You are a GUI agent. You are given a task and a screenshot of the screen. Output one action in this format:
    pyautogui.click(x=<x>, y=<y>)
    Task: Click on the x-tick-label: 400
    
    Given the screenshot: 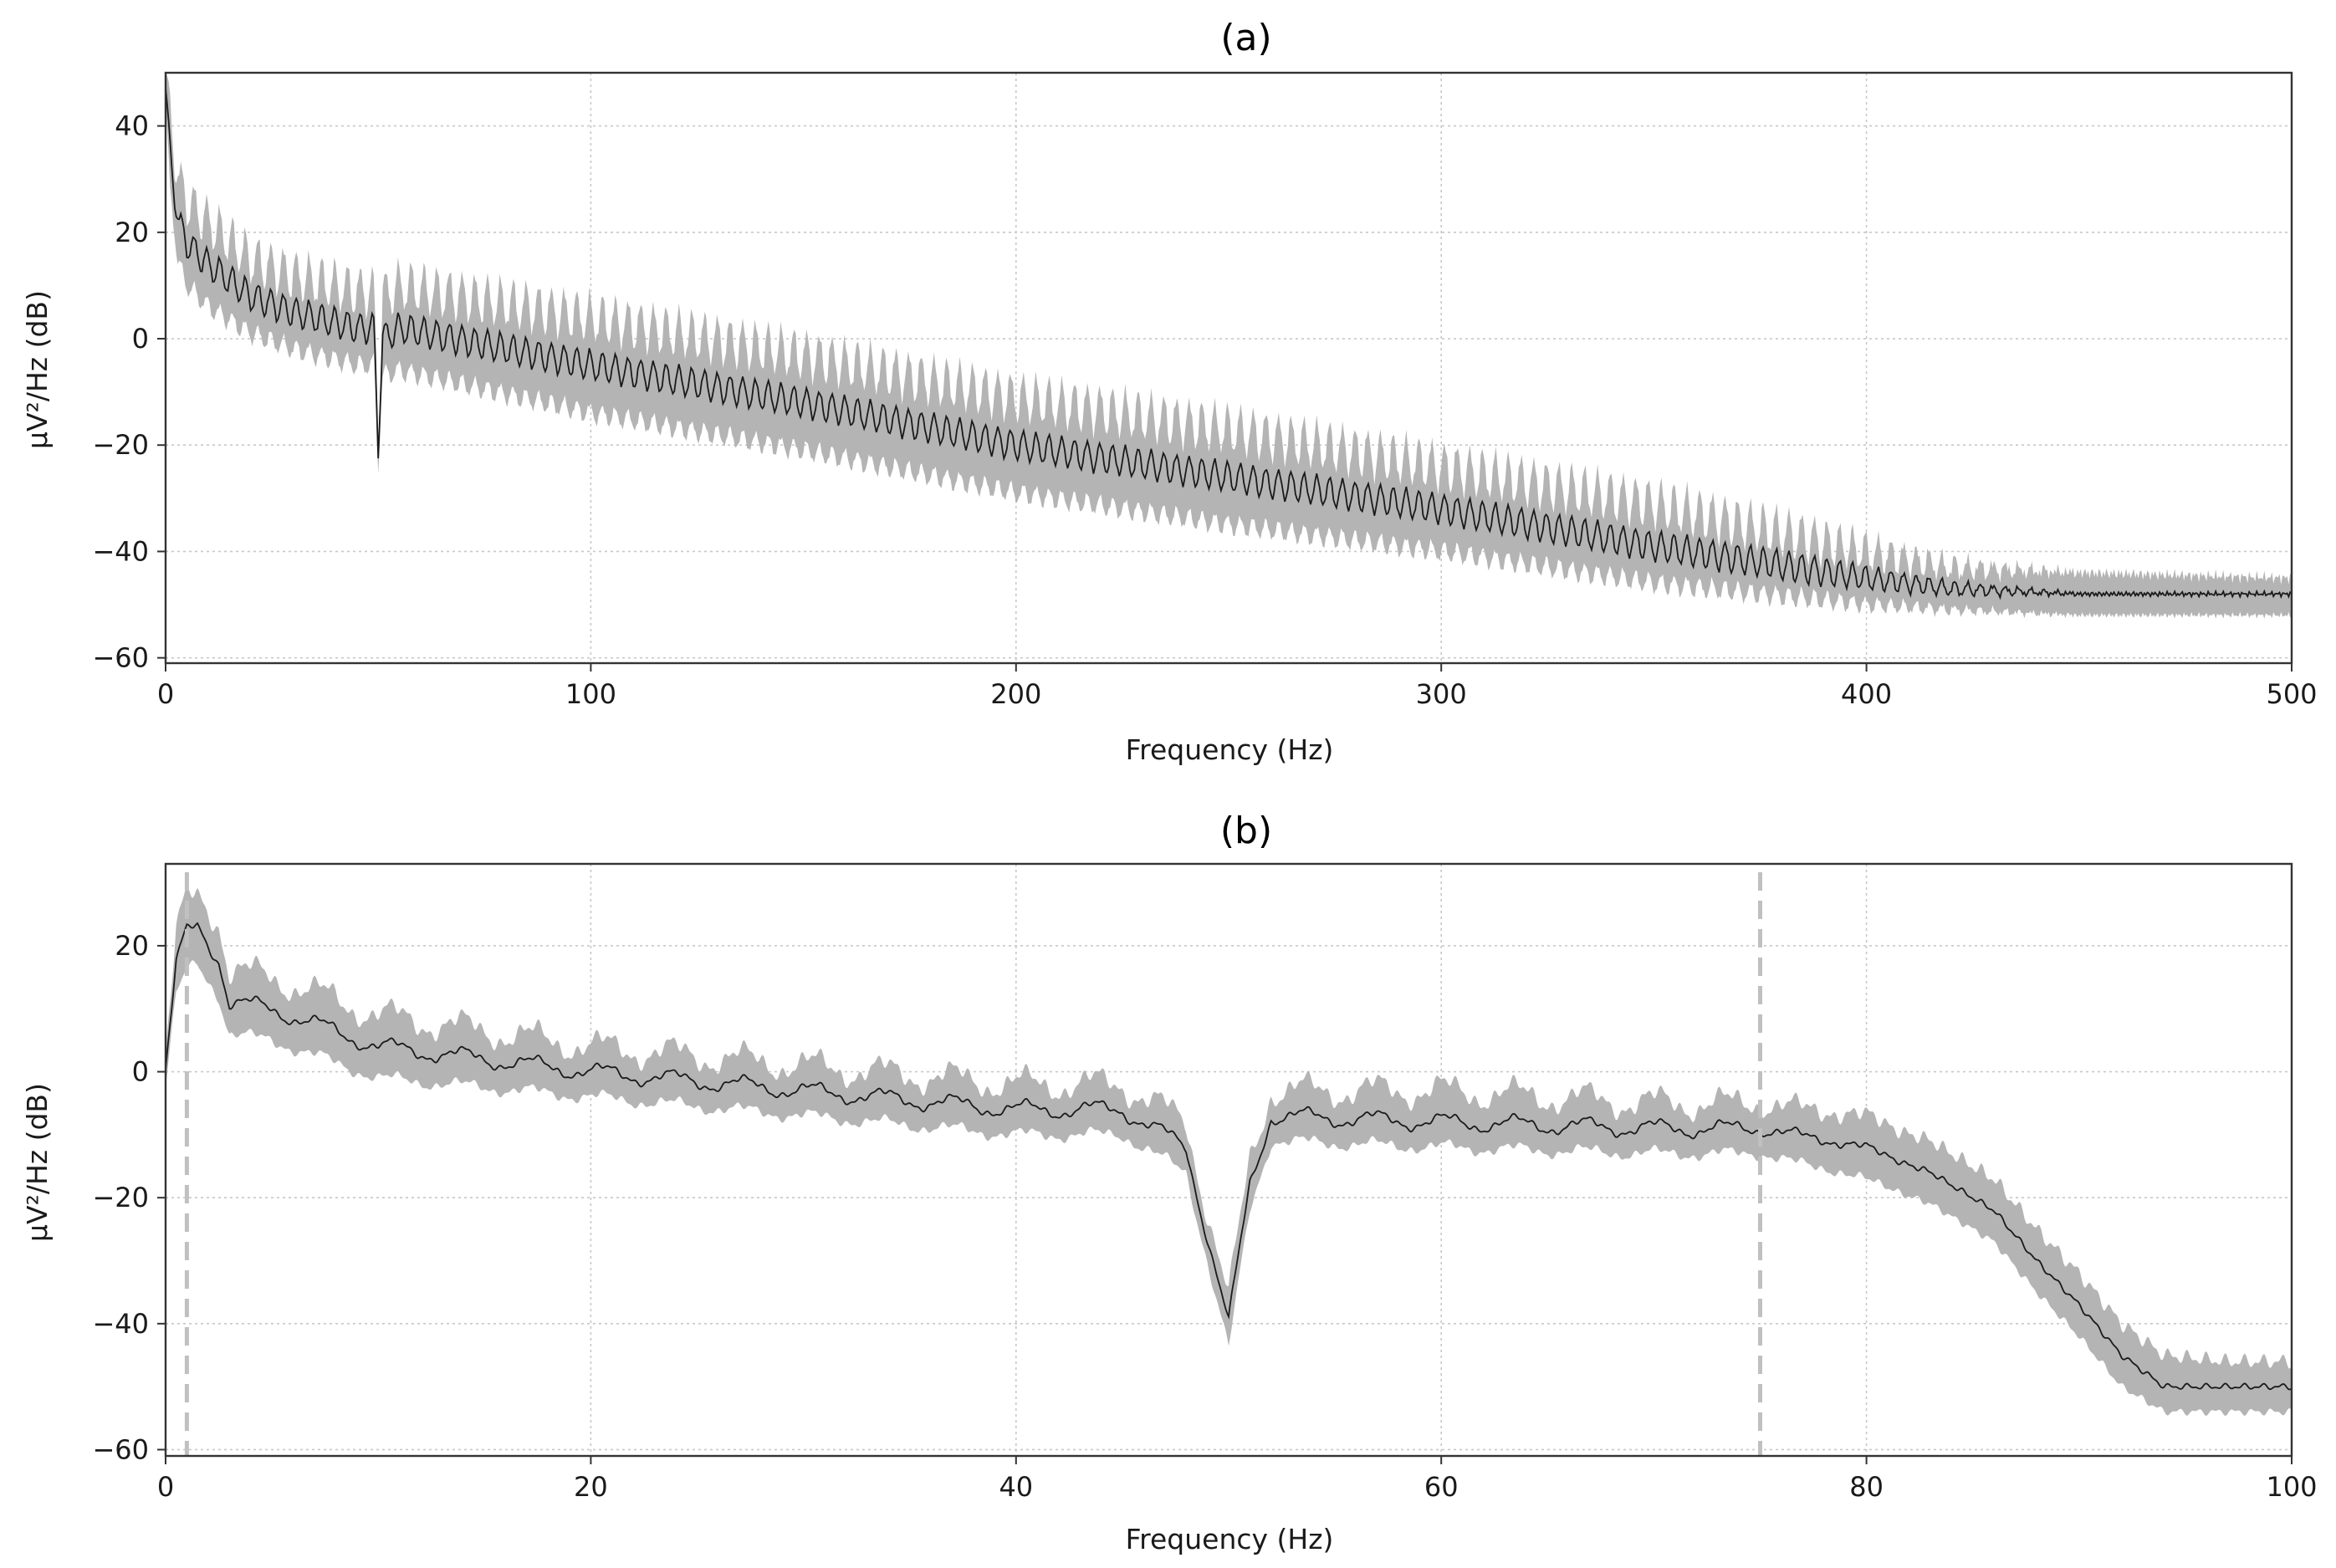 What is the action you would take?
    pyautogui.click(x=1866, y=694)
    